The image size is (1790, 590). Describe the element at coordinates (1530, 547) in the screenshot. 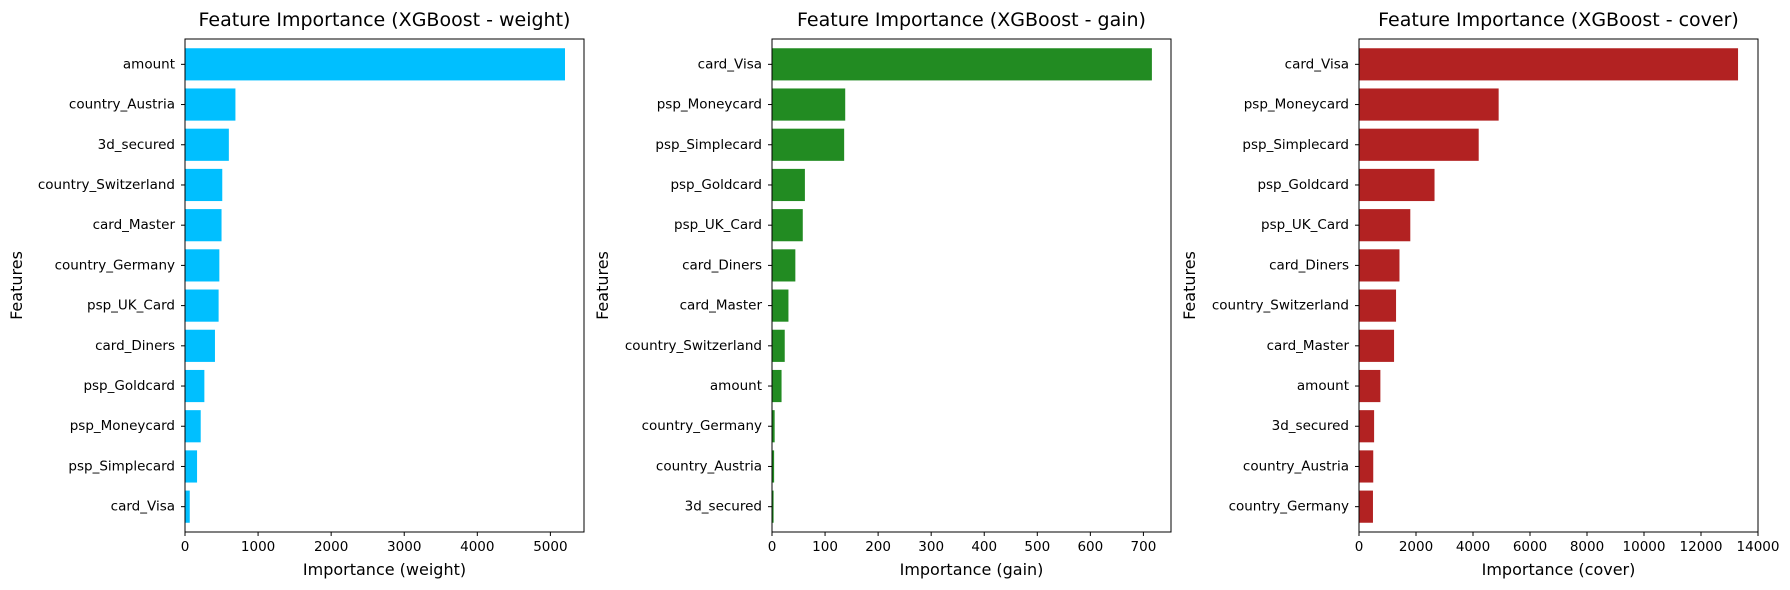

I see `x-tick-label: 6000` at that location.